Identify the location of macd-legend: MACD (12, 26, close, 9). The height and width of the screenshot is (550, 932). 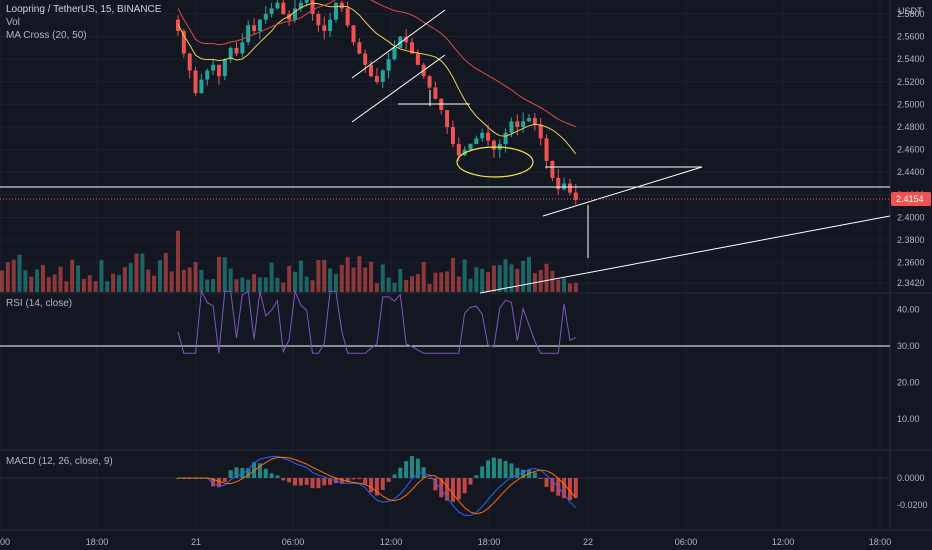
(59, 461).